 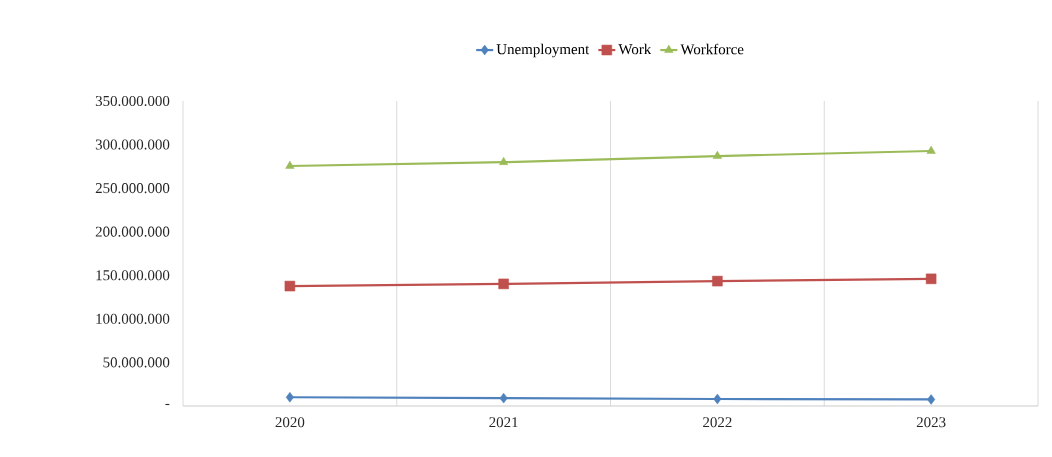 I want to click on x-tick-label: 2023, so click(x=931, y=422).